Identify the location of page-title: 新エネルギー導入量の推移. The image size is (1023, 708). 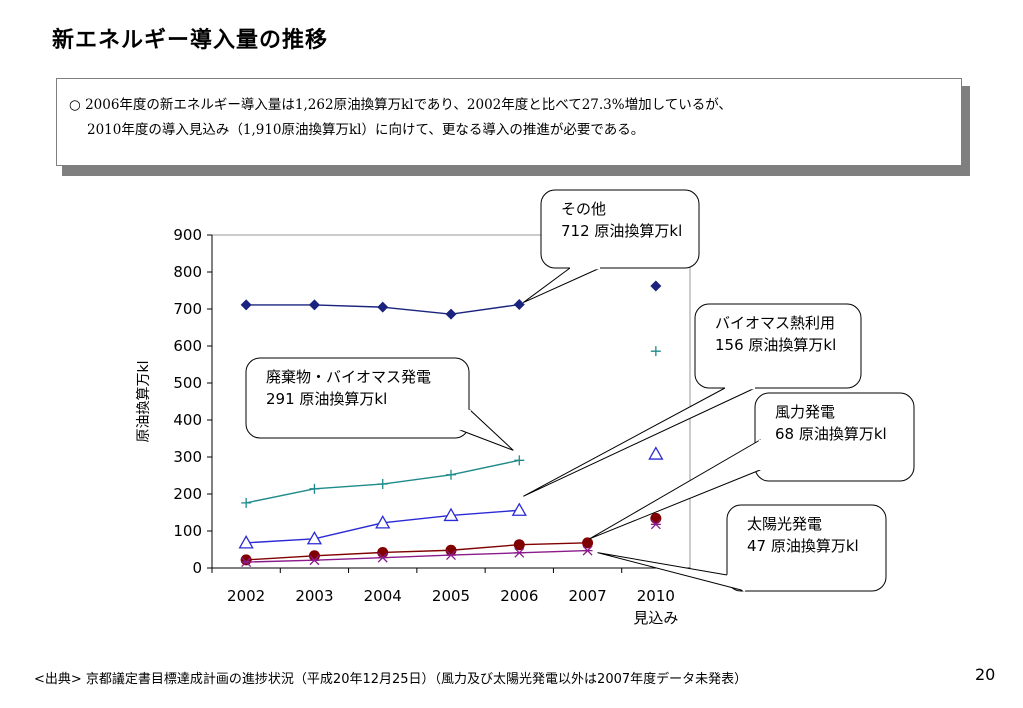
(190, 40).